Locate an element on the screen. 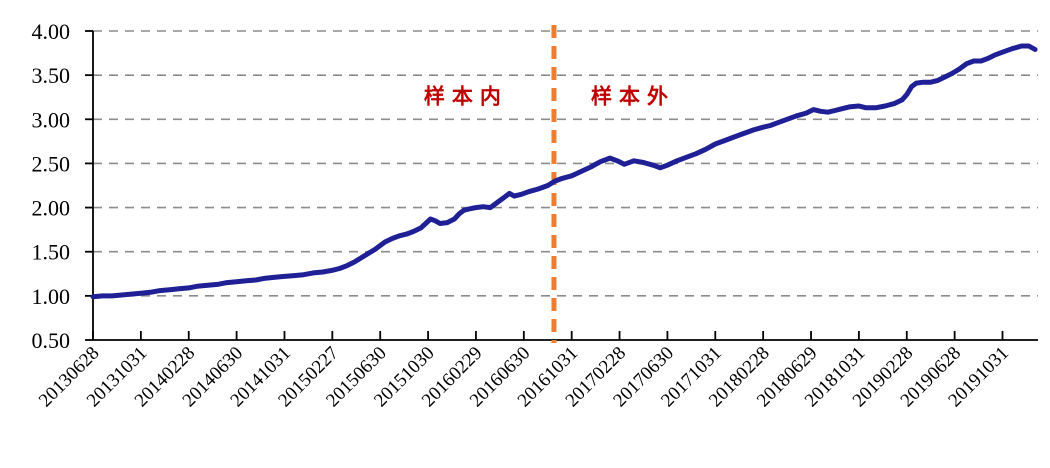 This screenshot has height=468, width=1050. y-axis-label: 1.00 is located at coordinates (51, 296).